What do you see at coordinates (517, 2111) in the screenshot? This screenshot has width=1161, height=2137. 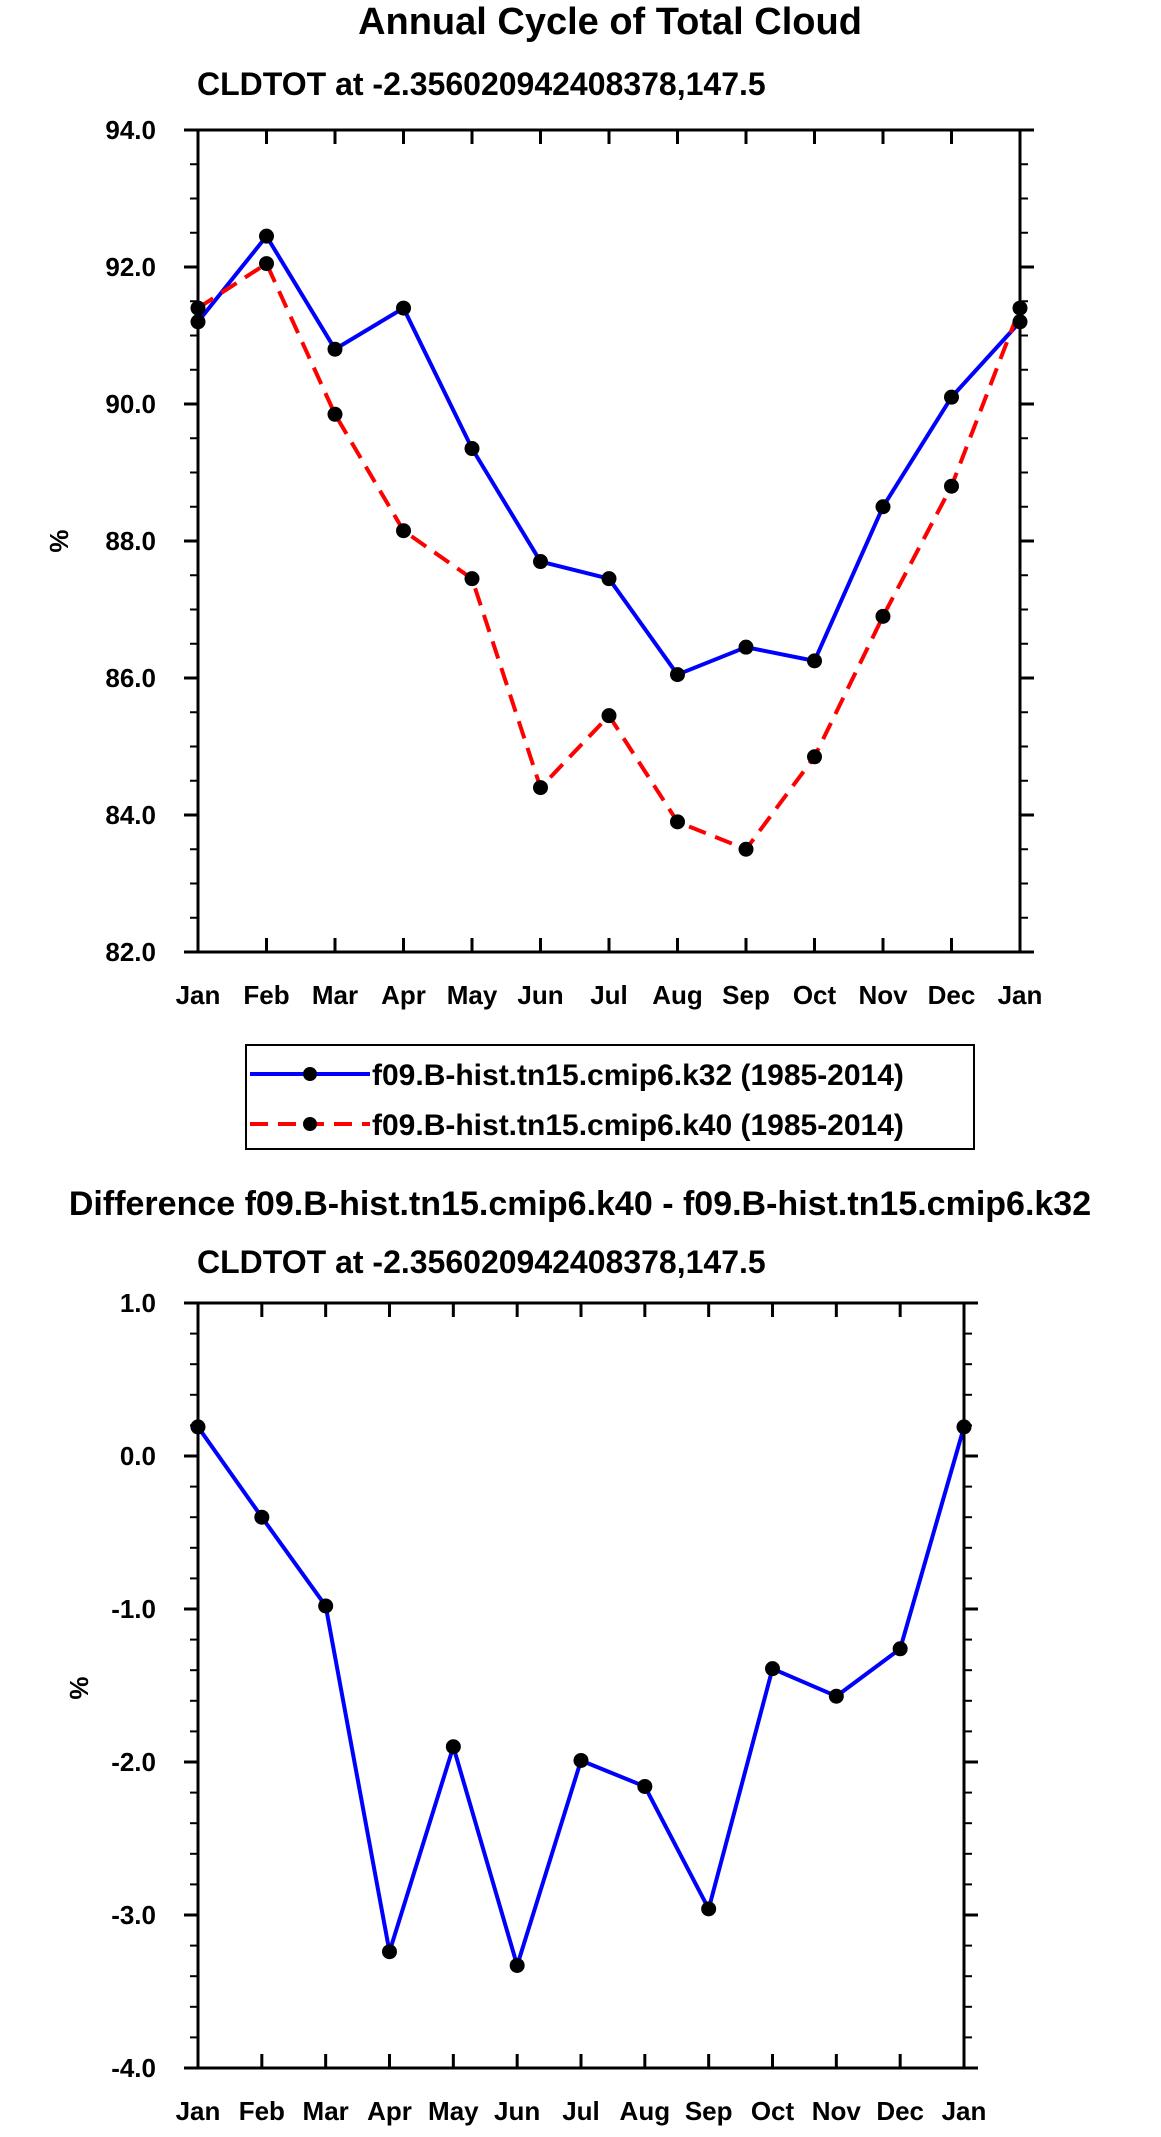 I see `bottom-x-tick-label: Jun` at bounding box center [517, 2111].